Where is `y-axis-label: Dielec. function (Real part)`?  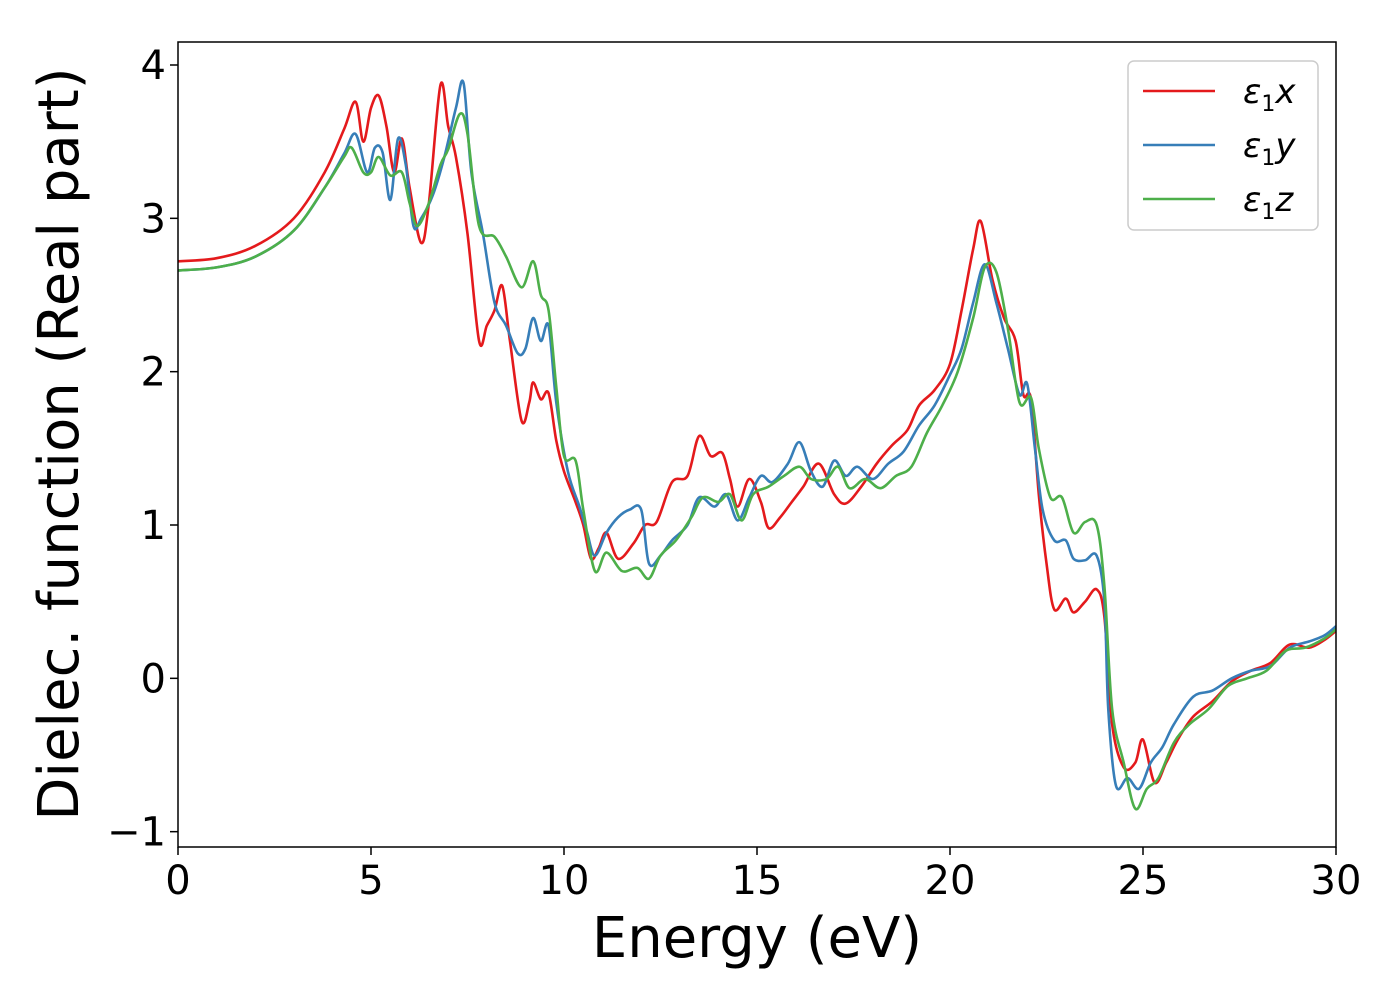 y-axis-label: Dielec. function (Real part) is located at coordinates (59, 443).